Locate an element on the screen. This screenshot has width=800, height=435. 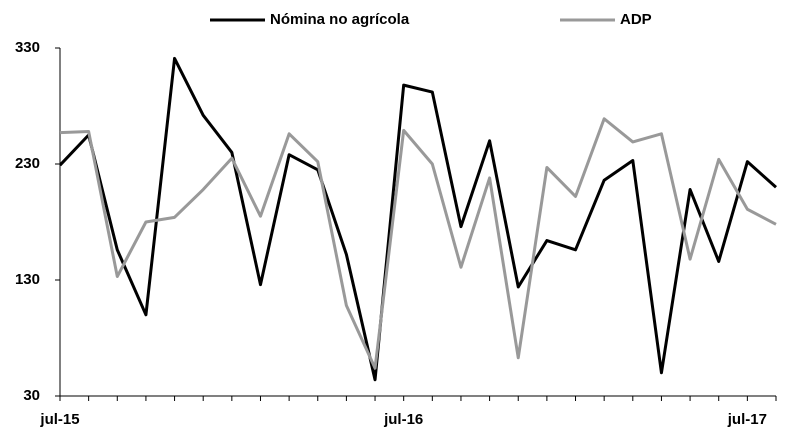
y-tick-label: 30 is located at coordinates (31, 395).